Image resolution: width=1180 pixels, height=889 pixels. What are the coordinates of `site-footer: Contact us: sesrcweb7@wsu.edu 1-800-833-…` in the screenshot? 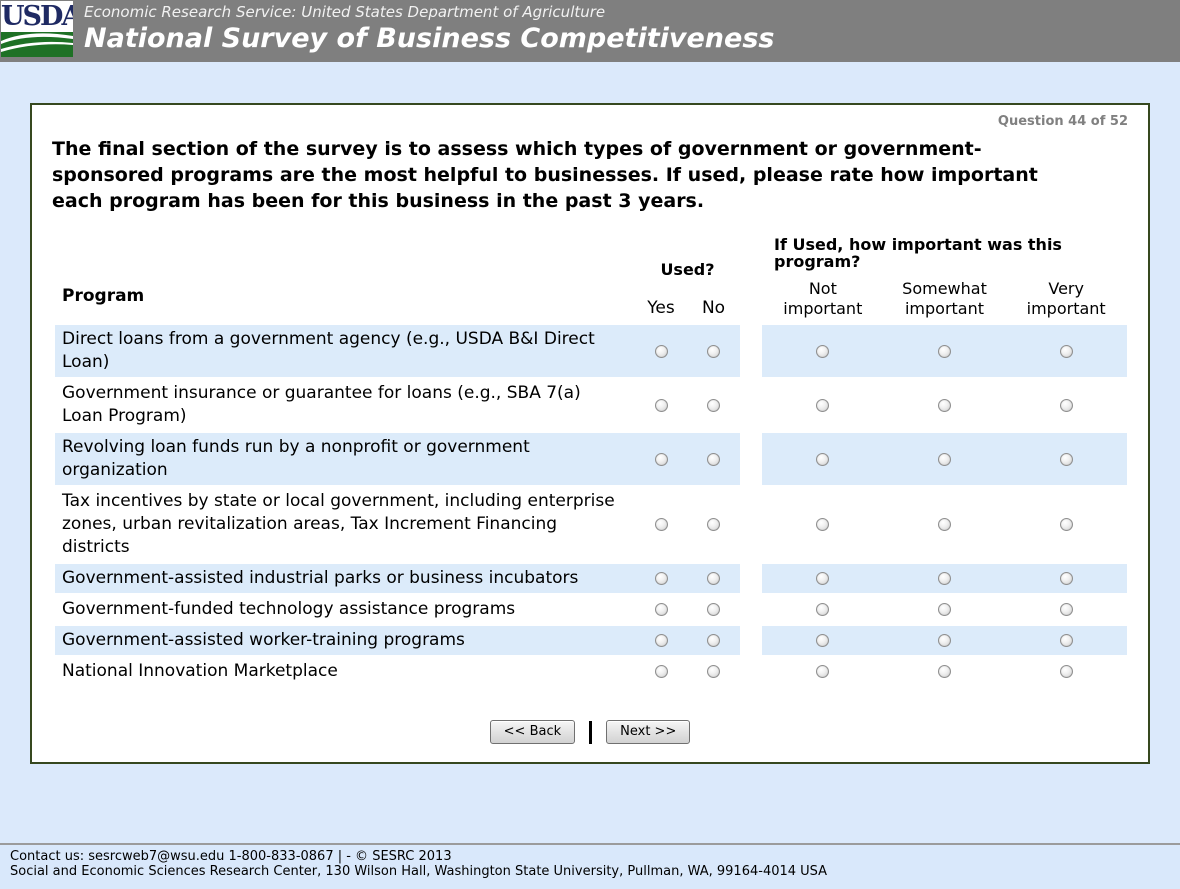 It's located at (590, 866).